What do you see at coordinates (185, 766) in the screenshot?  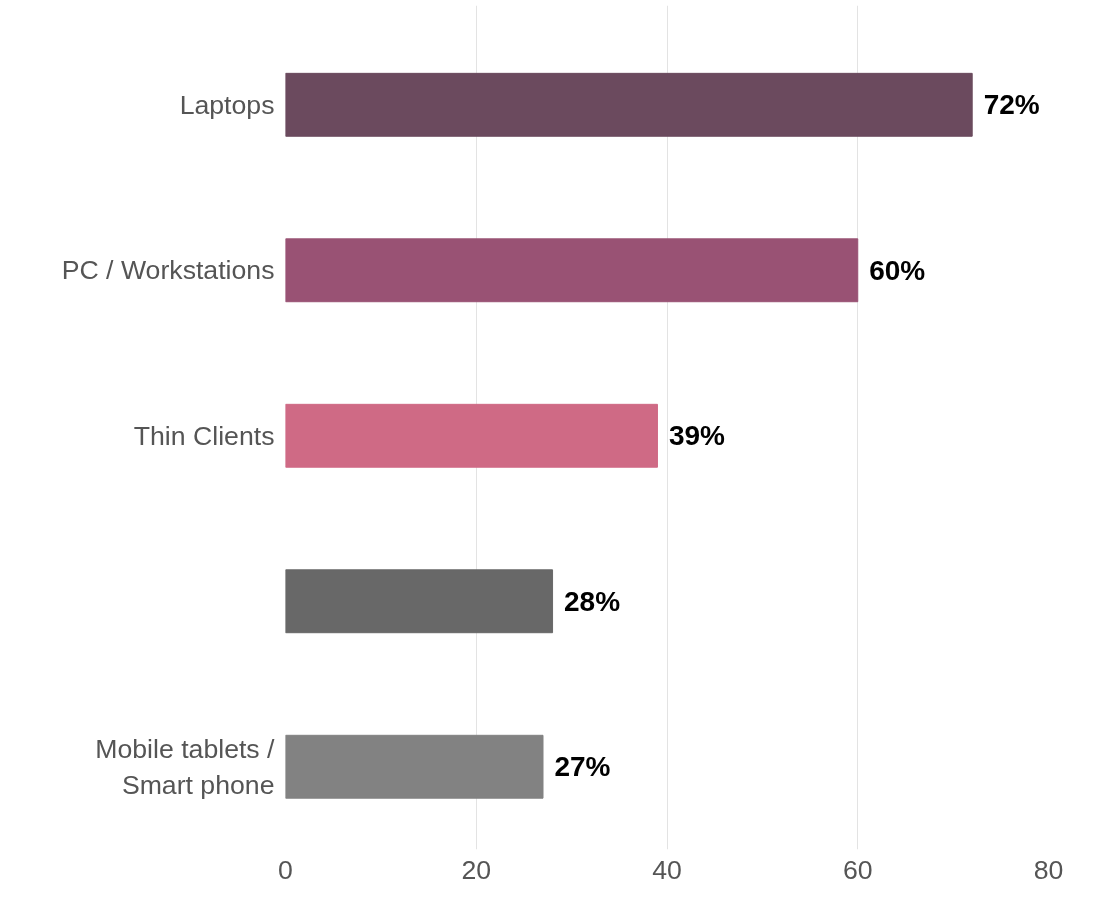 I see `y-tick-label: Mobile tablets / Smart phone` at bounding box center [185, 766].